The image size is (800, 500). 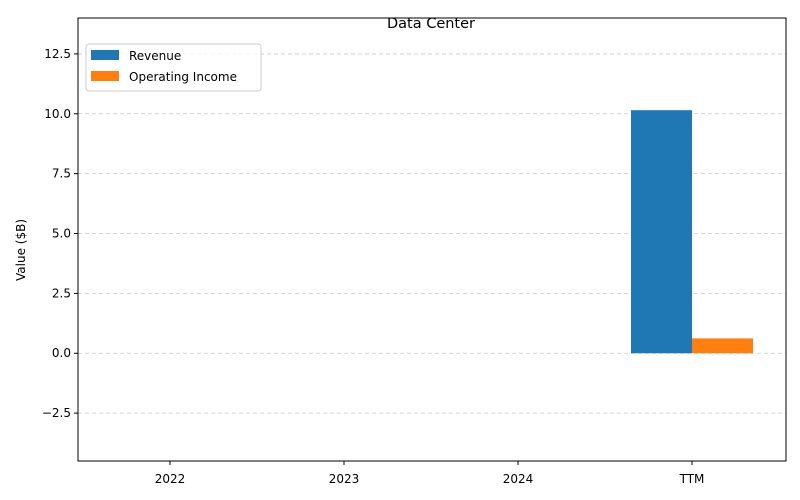 I want to click on x-tick-label: TTM, so click(x=692, y=479).